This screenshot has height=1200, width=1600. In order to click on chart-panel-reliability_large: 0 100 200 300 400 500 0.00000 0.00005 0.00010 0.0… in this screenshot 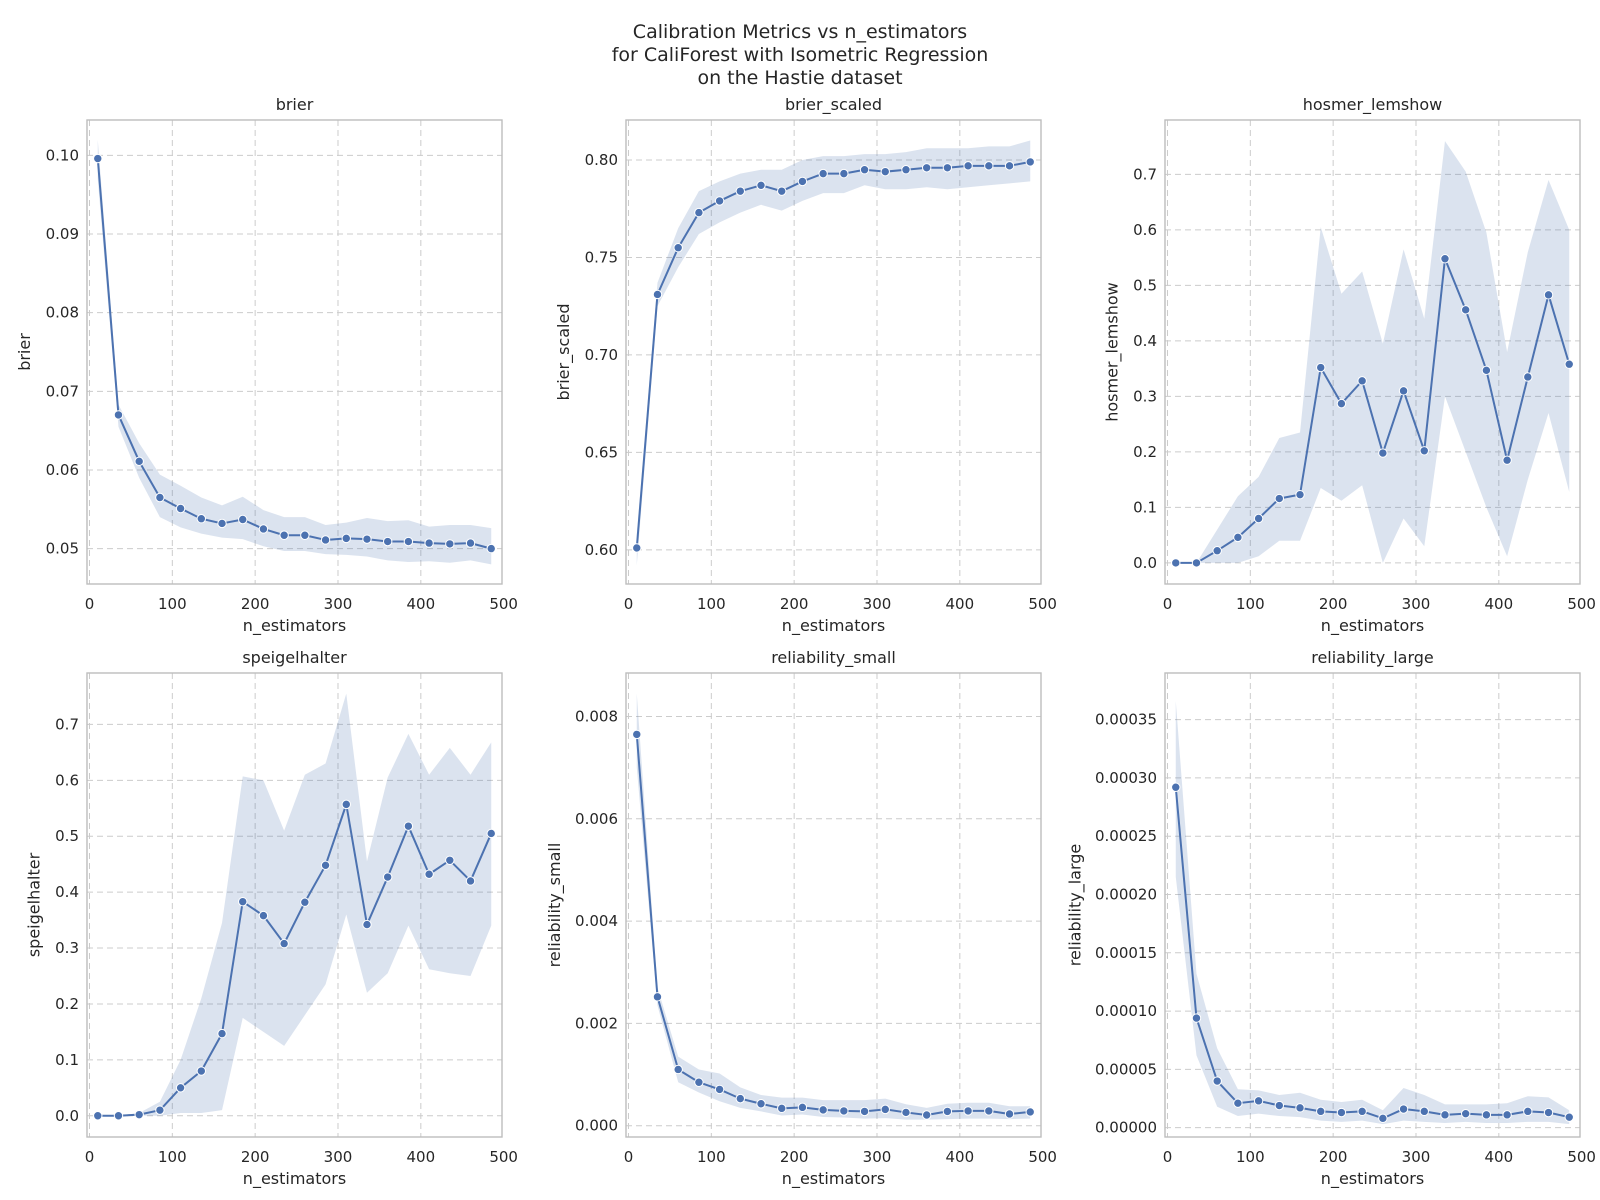, I will do `click(1331, 918)`.